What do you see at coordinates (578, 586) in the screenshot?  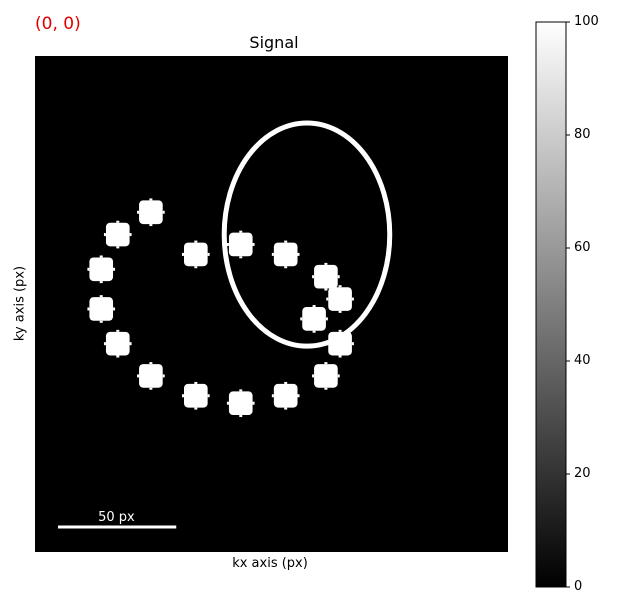 I see `colorbar-tick-label: 0` at bounding box center [578, 586].